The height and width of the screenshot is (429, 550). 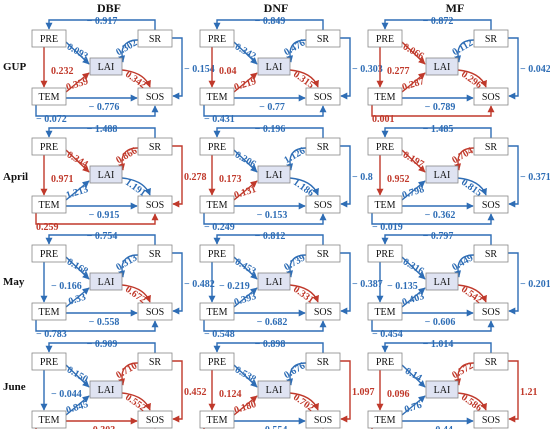 What do you see at coordinates (228, 71) in the screenshot?
I see `coef-pre-tem: 0.04` at bounding box center [228, 71].